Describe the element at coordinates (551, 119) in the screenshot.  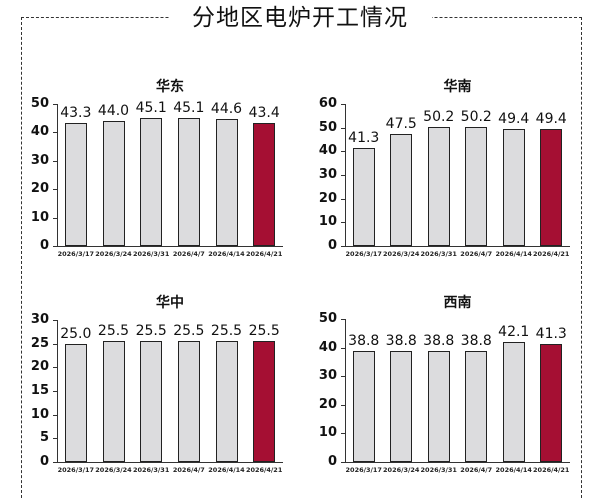
I see `bar-value-label: 49.4` at that location.